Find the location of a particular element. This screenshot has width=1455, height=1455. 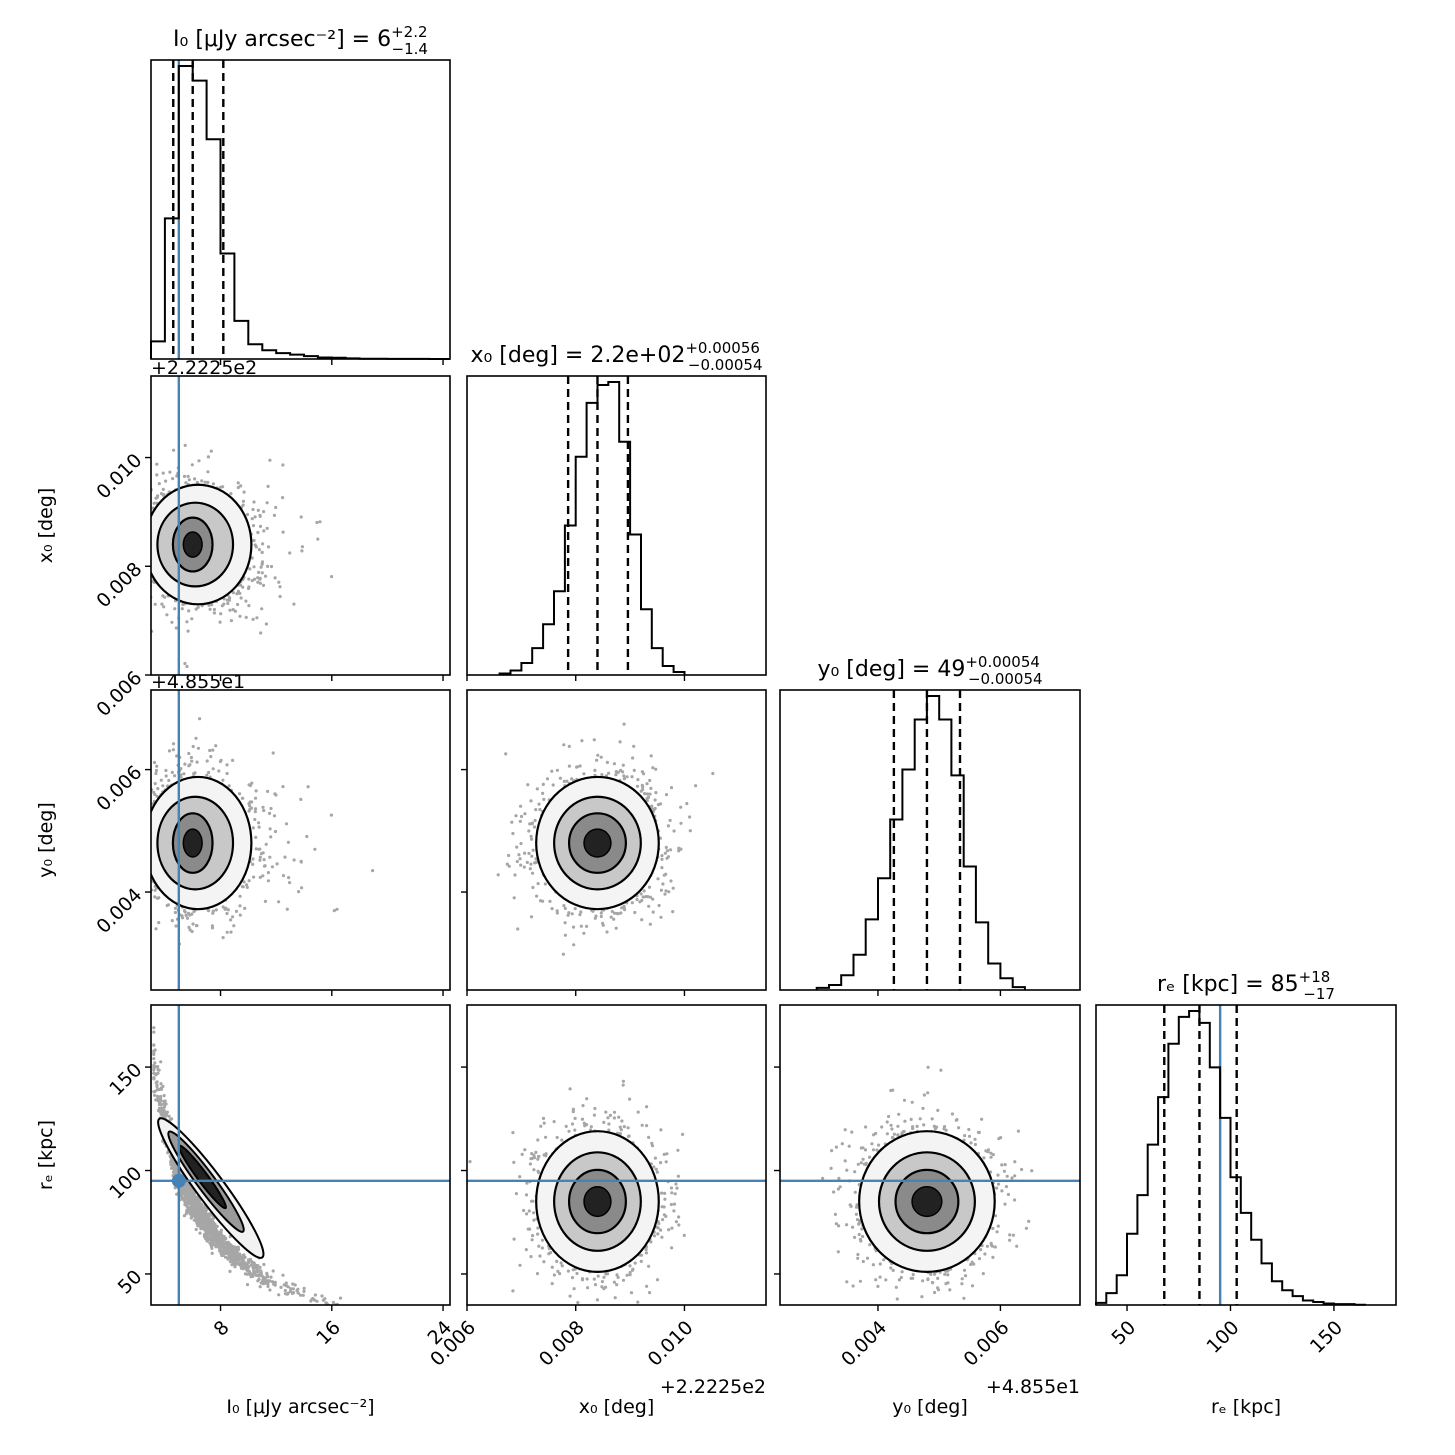

title-plus: +18 is located at coordinates (1315, 977).